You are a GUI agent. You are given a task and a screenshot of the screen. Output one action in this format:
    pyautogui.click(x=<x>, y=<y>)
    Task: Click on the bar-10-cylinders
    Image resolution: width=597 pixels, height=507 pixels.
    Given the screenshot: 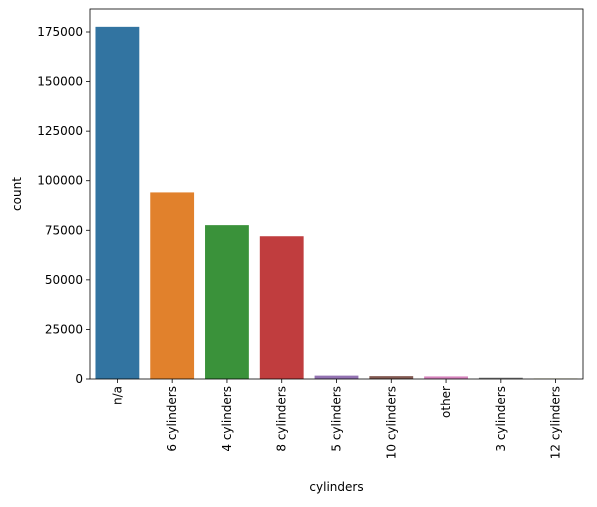 What is the action you would take?
    pyautogui.click(x=391, y=377)
    